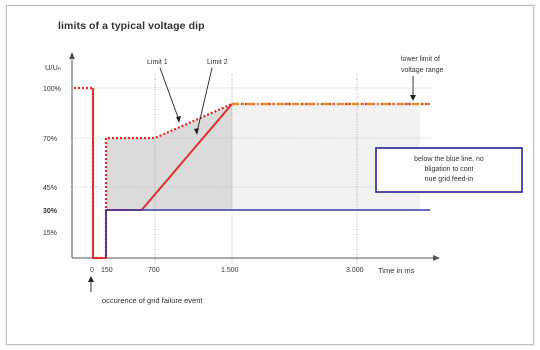  I want to click on shaded-region, so click(169, 157).